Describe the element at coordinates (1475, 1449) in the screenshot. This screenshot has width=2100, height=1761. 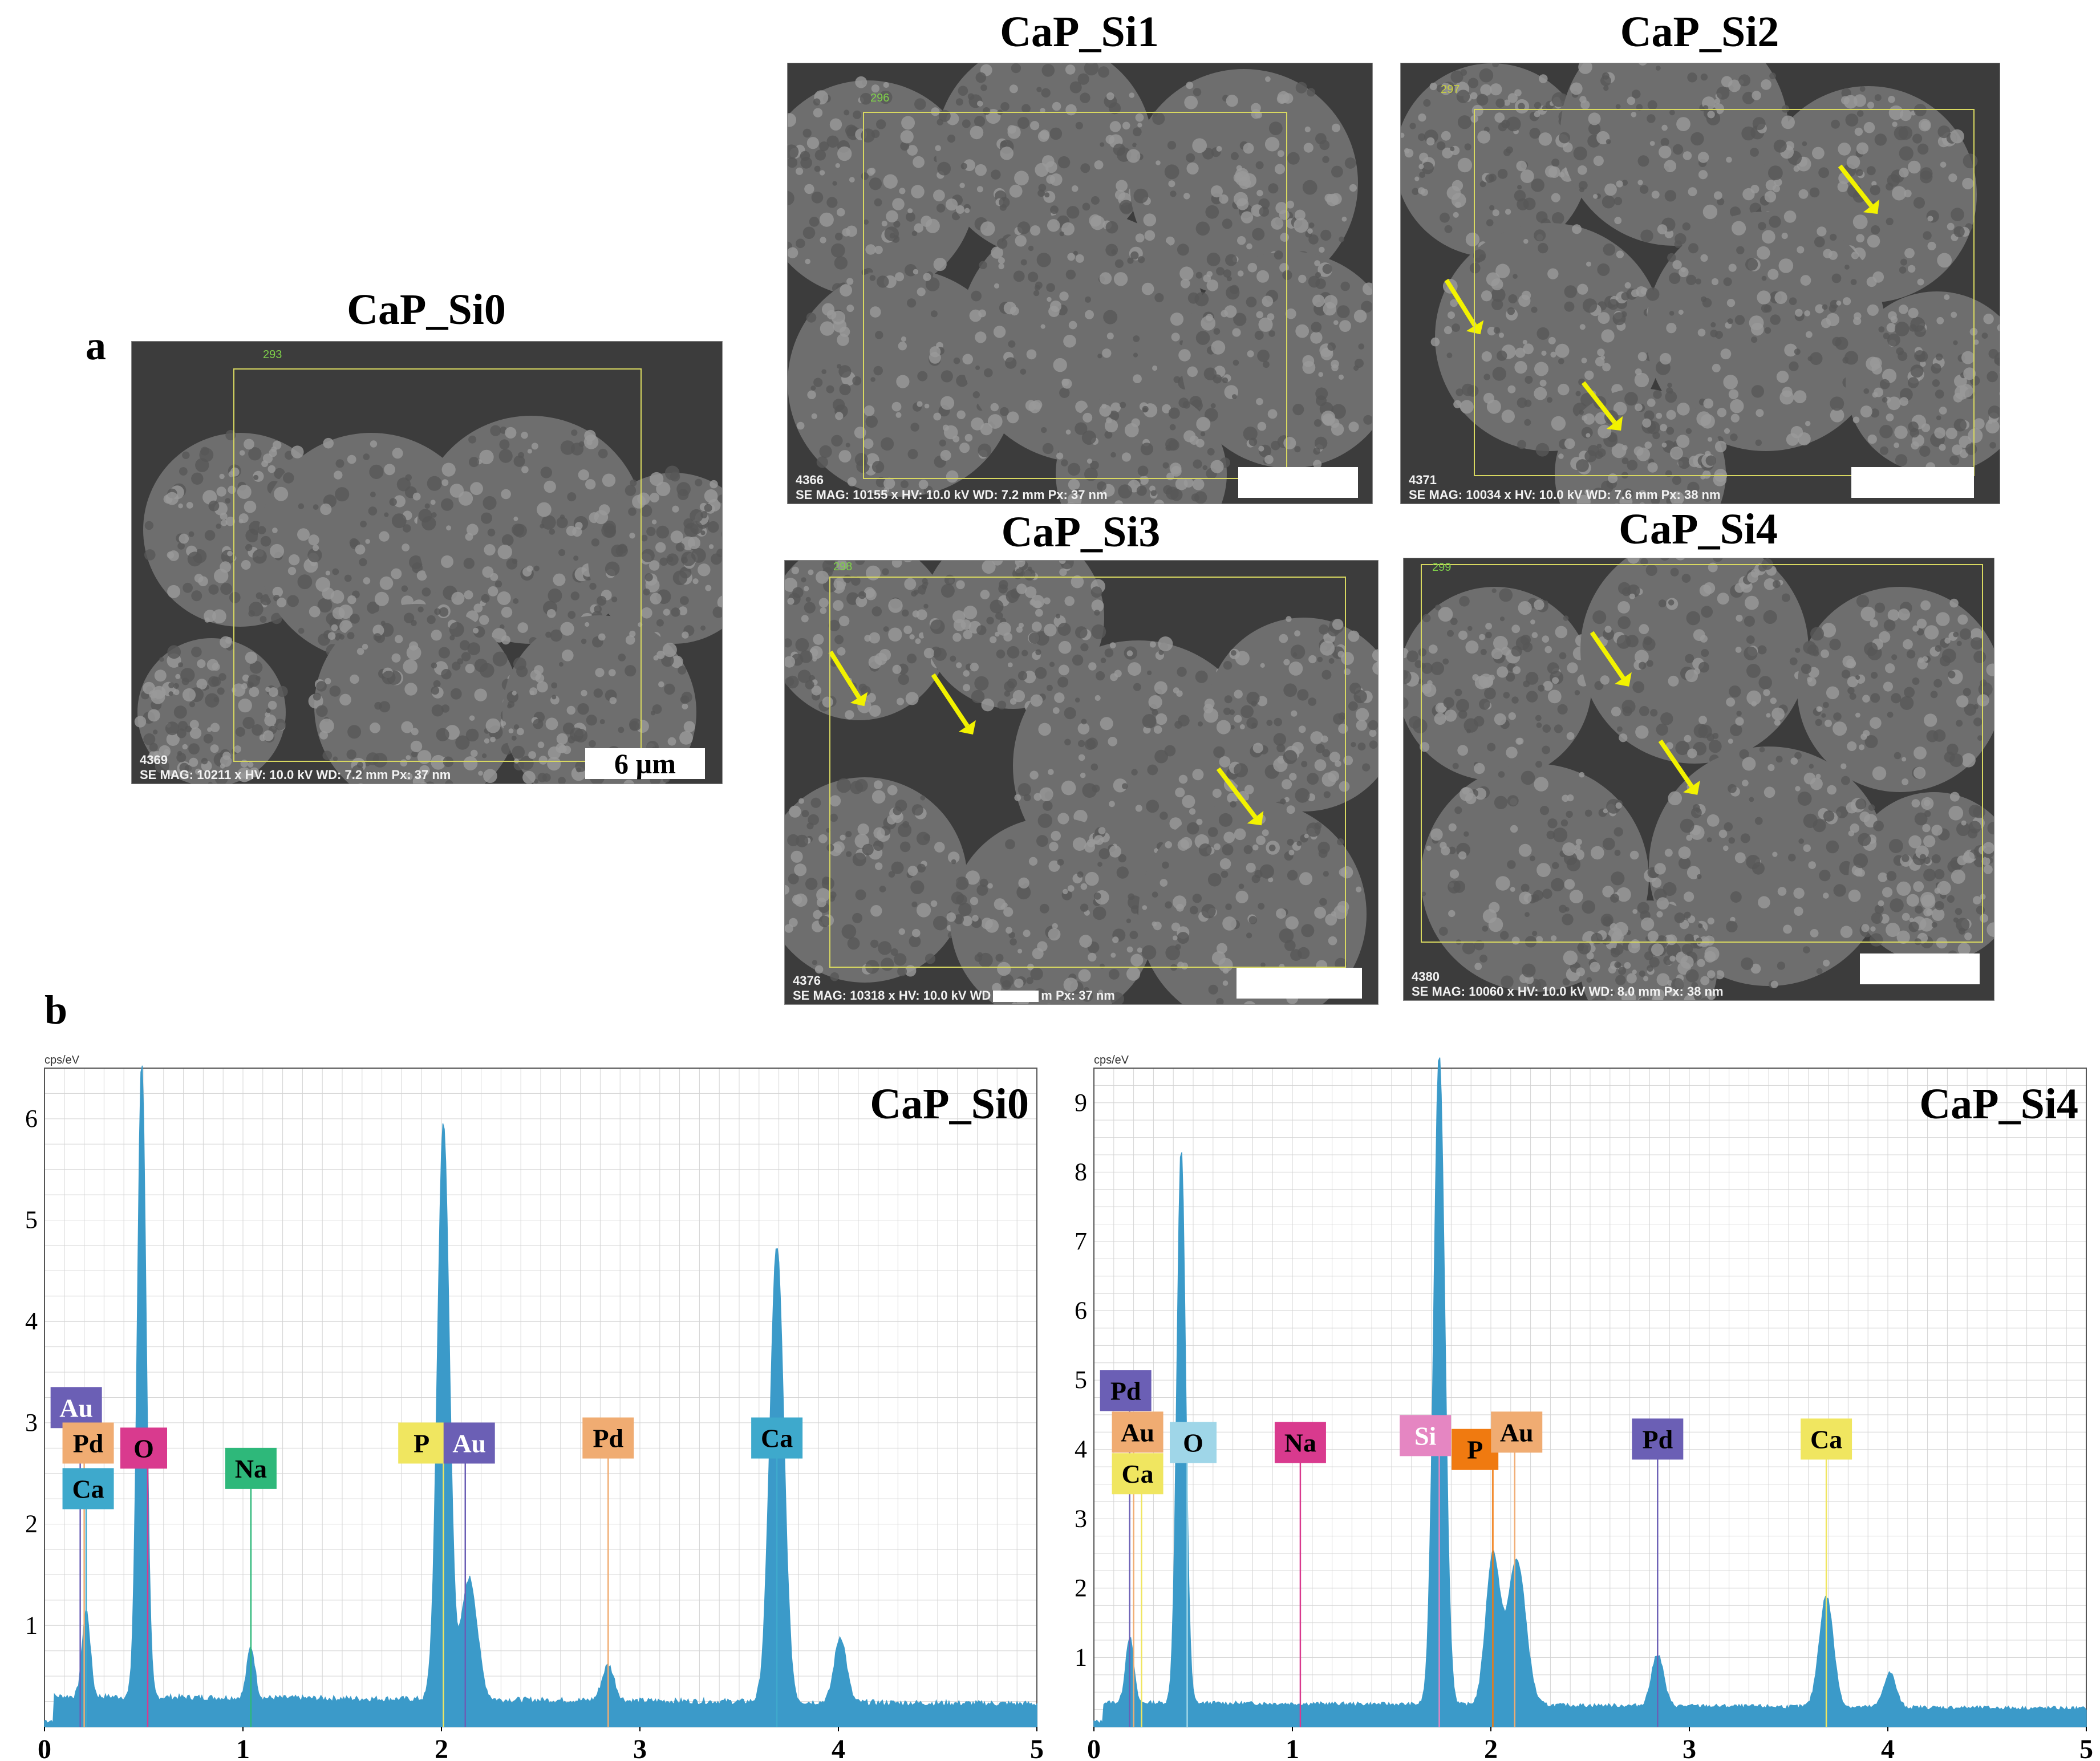
I see `element-label: P` at that location.